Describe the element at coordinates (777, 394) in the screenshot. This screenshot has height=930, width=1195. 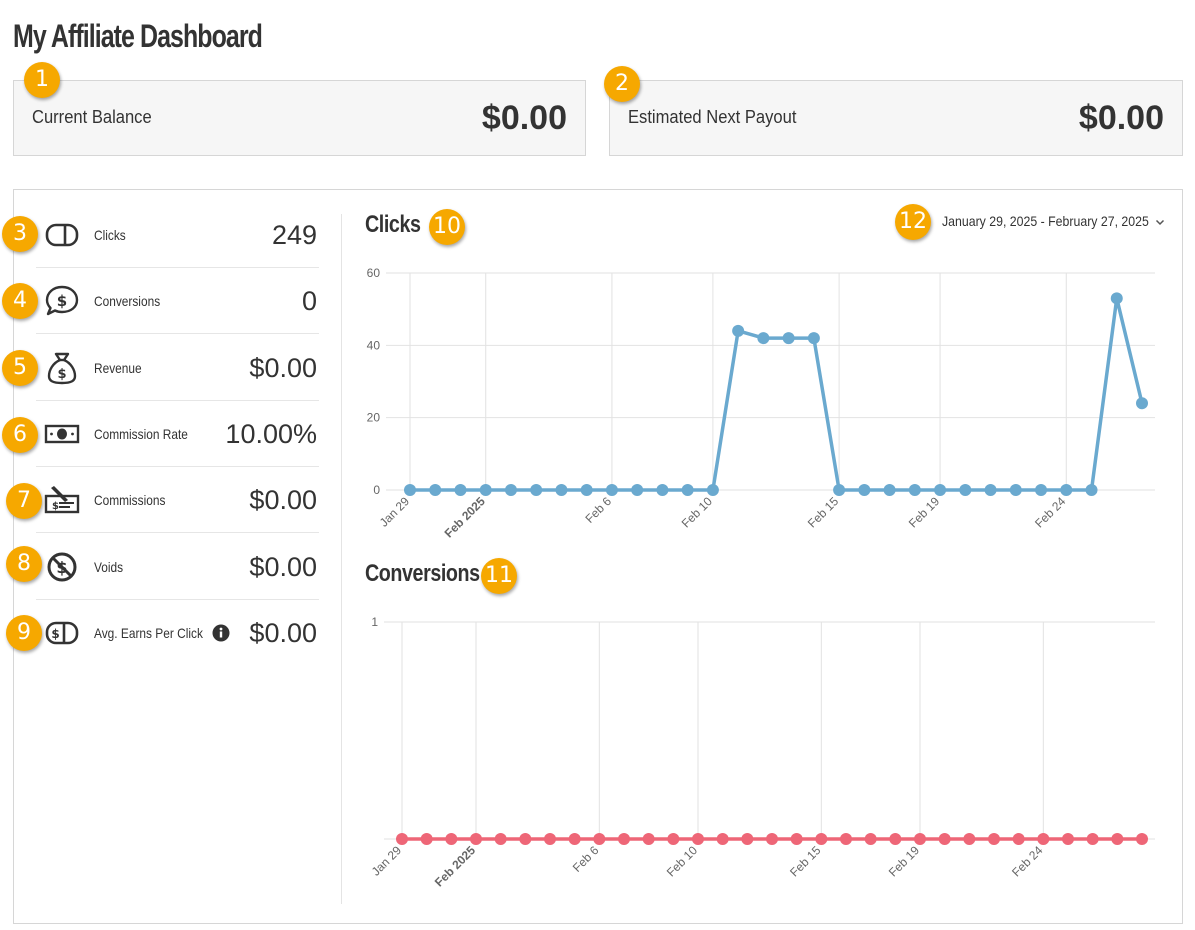
I see `clicks-line` at that location.